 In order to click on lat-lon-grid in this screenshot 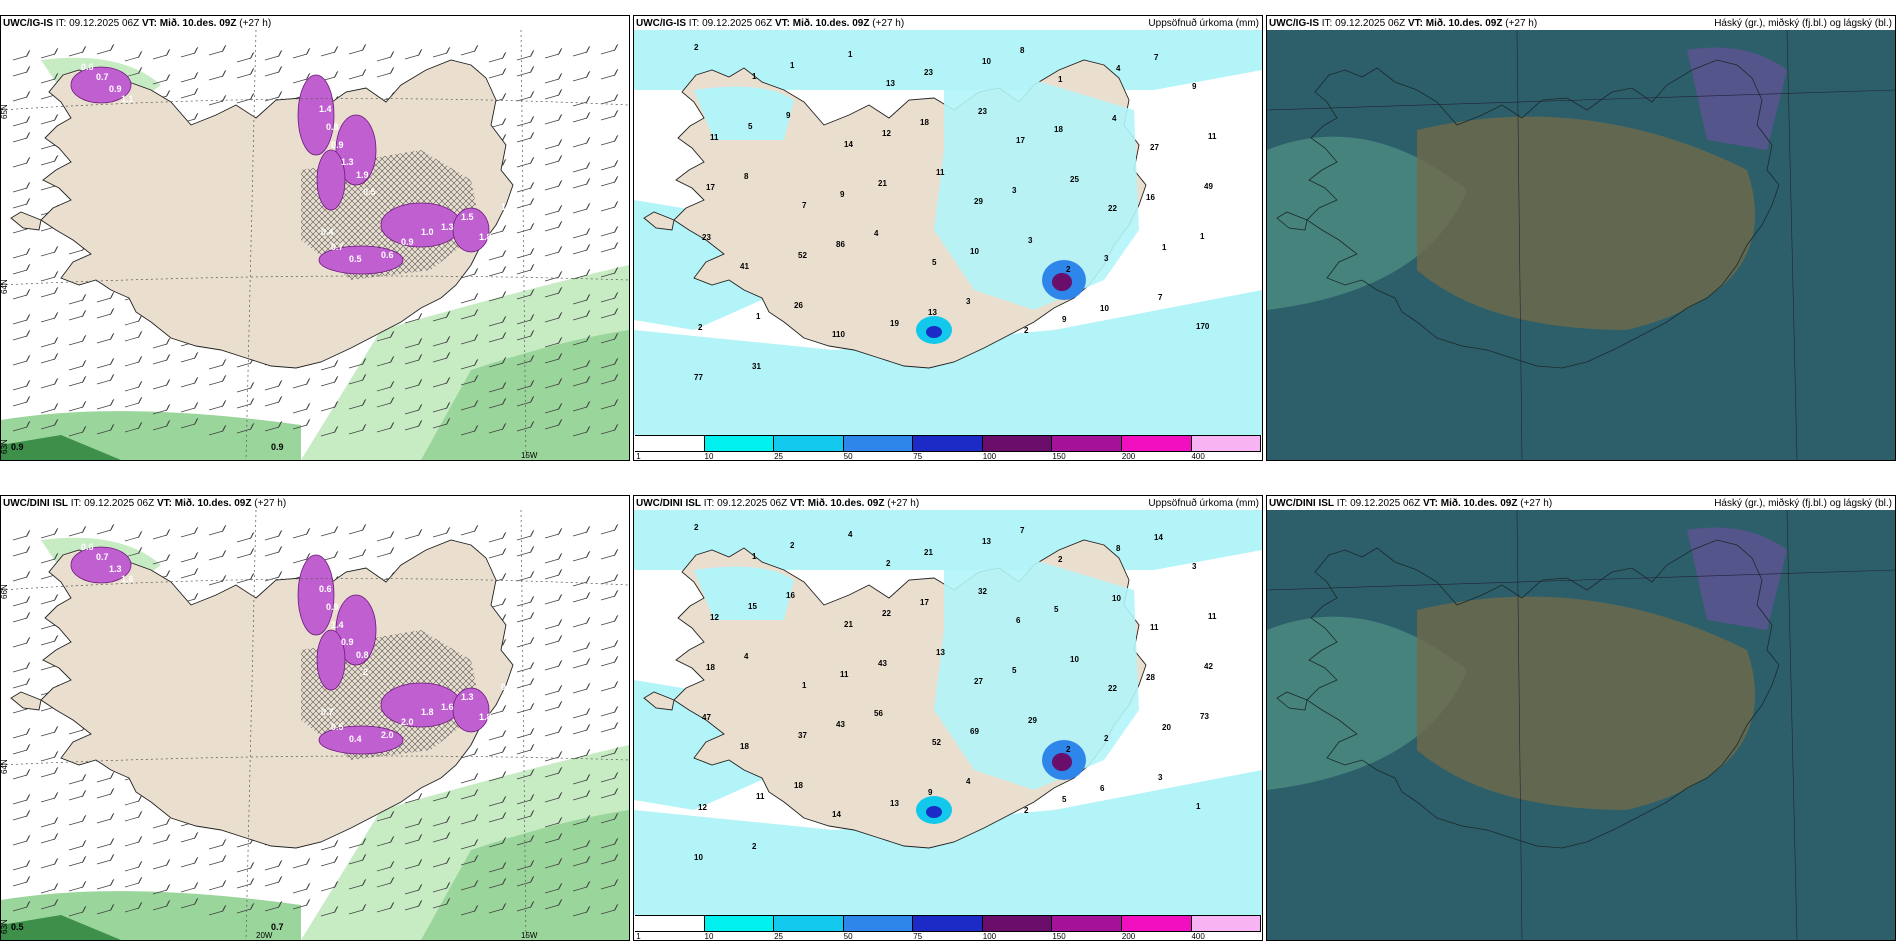, I will do `click(315, 245)`.